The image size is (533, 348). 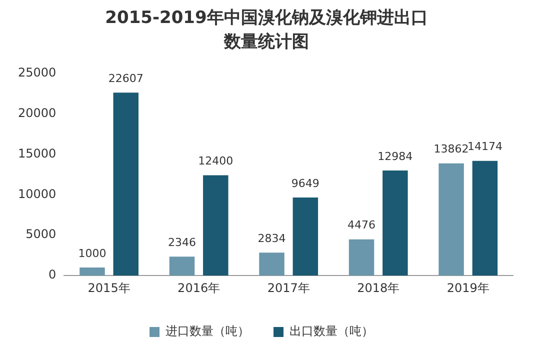 What do you see at coordinates (305, 183) in the screenshot?
I see `data-label: 9649` at bounding box center [305, 183].